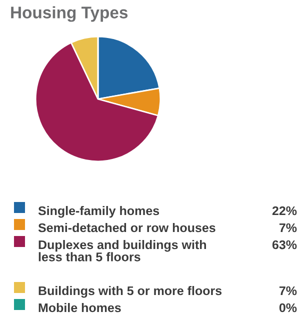  What do you see at coordinates (284, 211) in the screenshot?
I see `data-label: 22%` at bounding box center [284, 211].